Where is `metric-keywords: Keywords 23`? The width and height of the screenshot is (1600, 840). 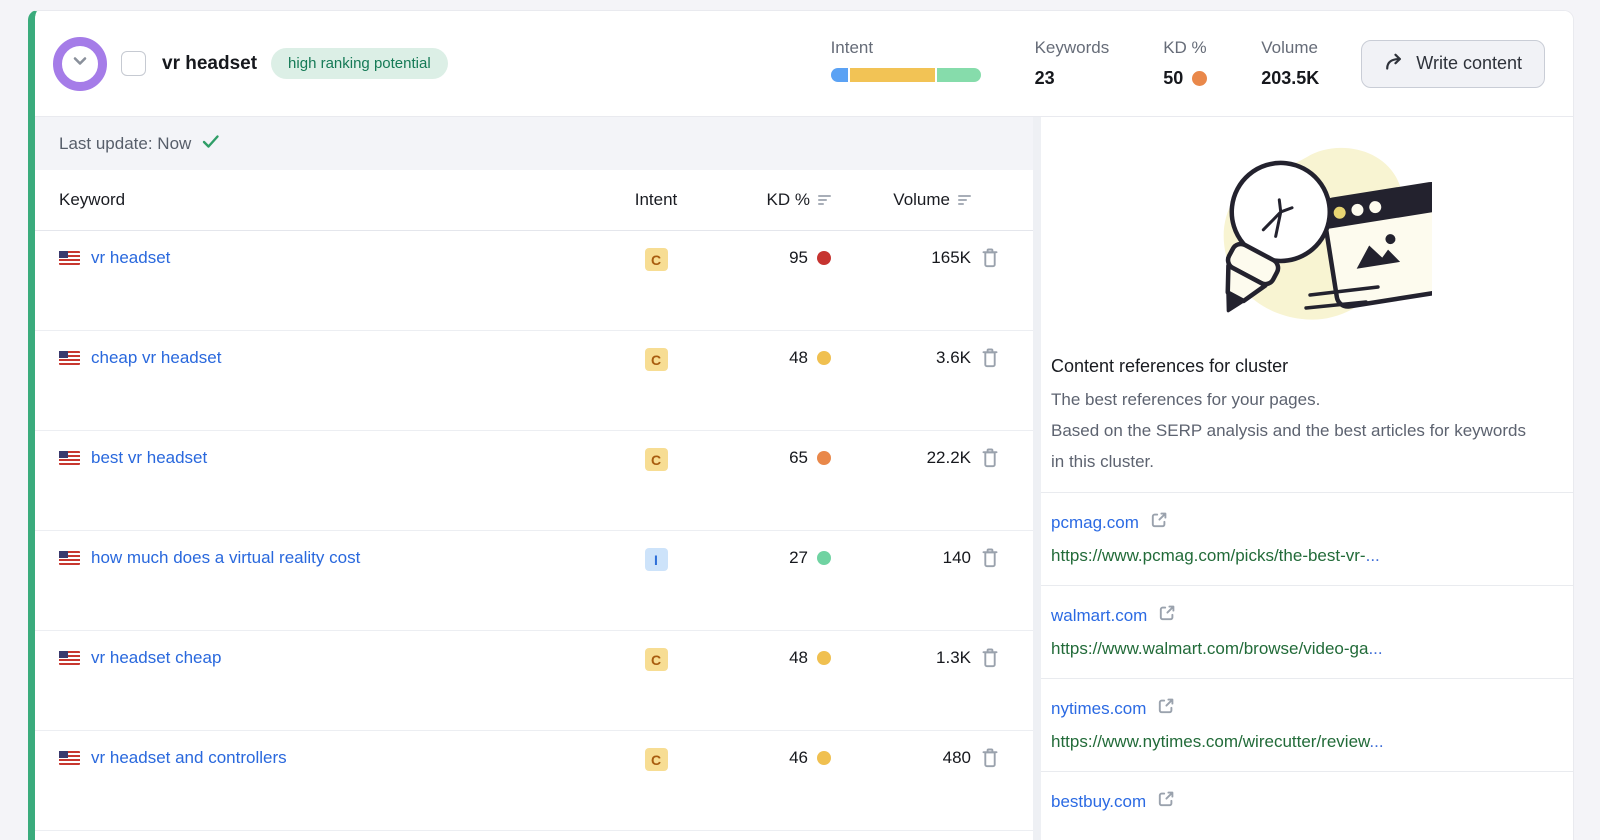
metric-keywords: Keywords 23 is located at coordinates (1072, 63).